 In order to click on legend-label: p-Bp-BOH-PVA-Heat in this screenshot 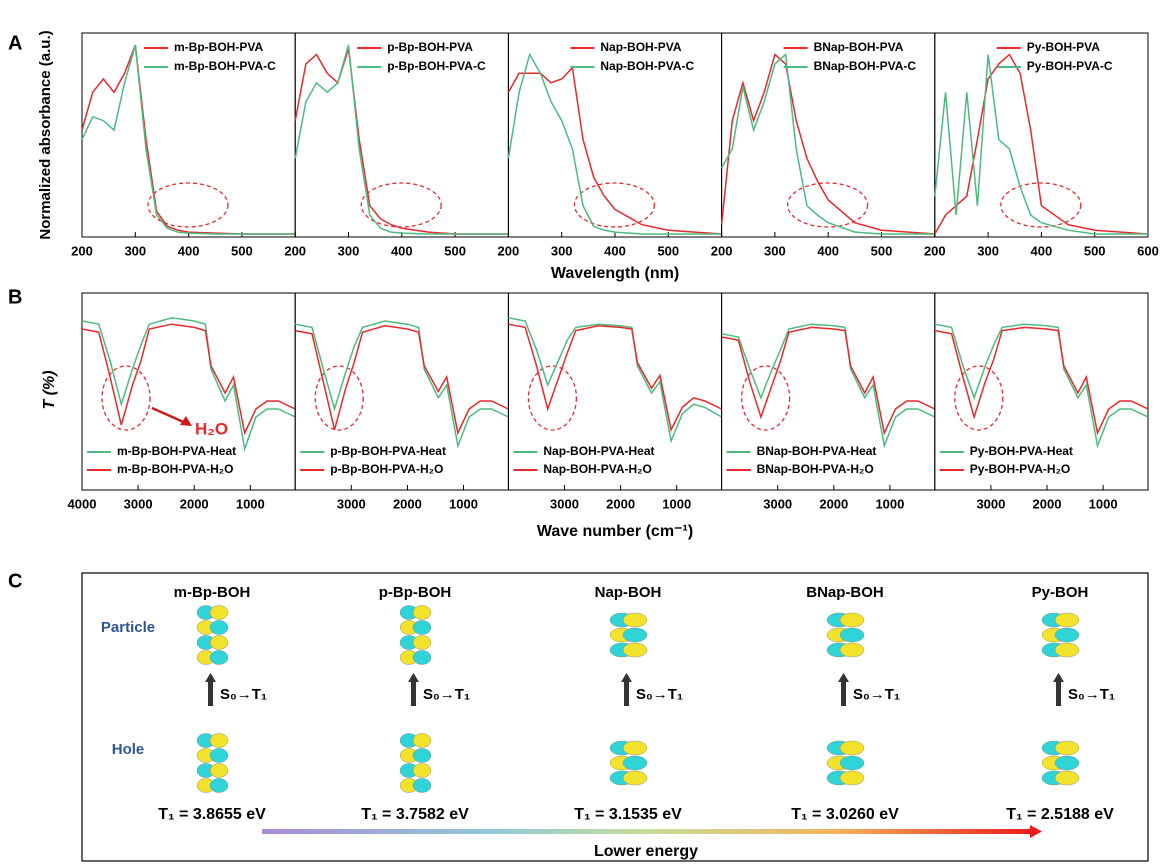, I will do `click(388, 451)`.